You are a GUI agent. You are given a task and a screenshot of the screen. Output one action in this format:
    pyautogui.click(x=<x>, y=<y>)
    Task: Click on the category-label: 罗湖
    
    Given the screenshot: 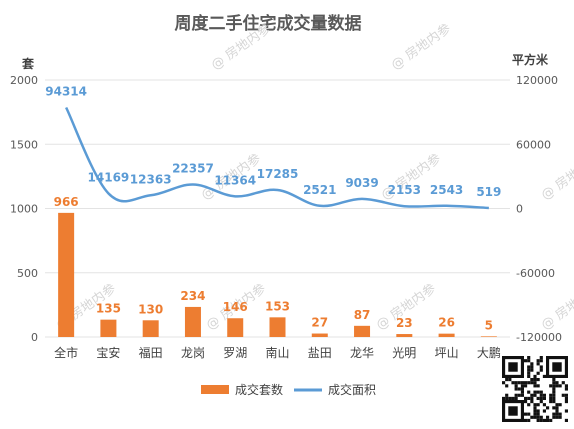 What is the action you would take?
    pyautogui.click(x=235, y=352)
    